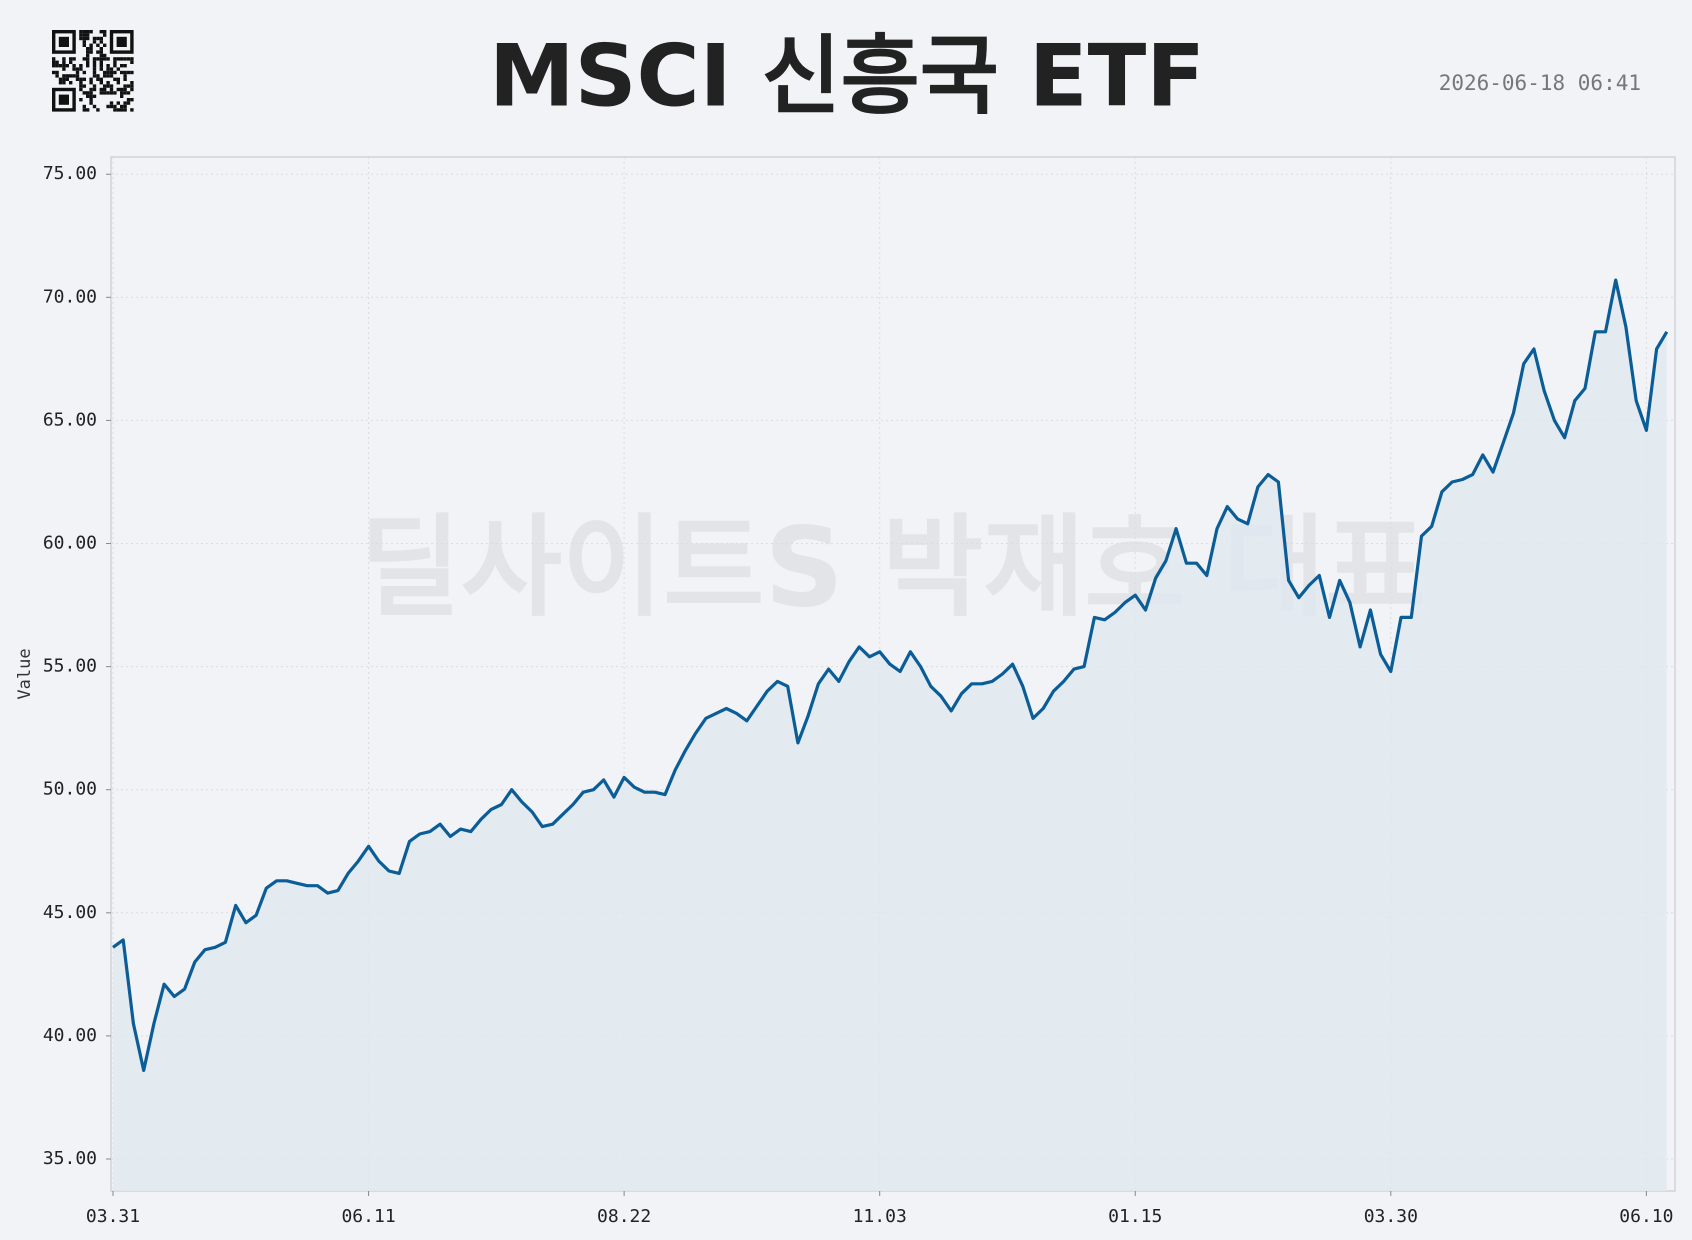  I want to click on y-tick-label: 55.00, so click(70, 666).